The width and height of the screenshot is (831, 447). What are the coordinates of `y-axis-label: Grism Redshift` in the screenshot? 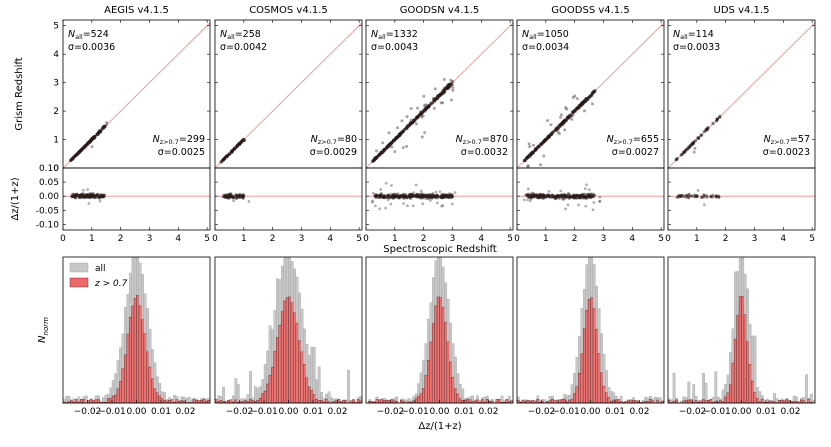 It's located at (19, 93).